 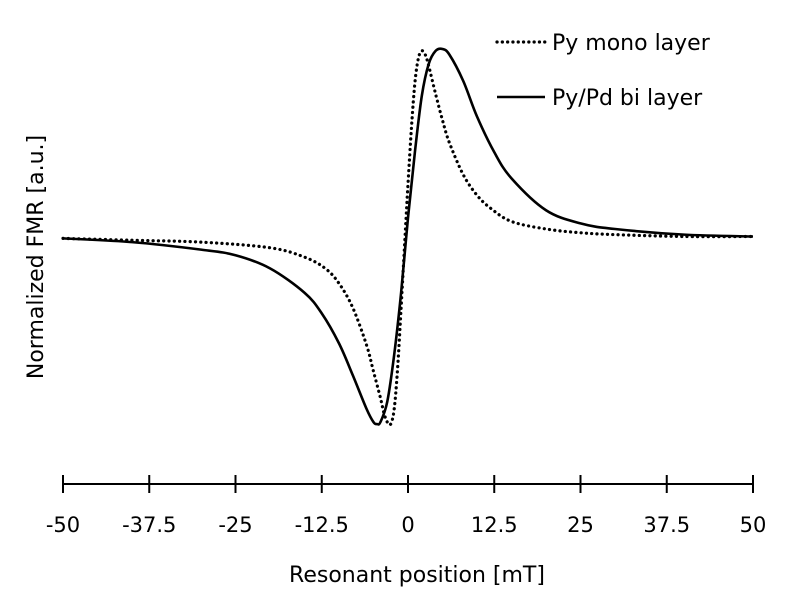 I want to click on legend: Py mono layer Py/Pd bi layer, so click(x=603, y=71).